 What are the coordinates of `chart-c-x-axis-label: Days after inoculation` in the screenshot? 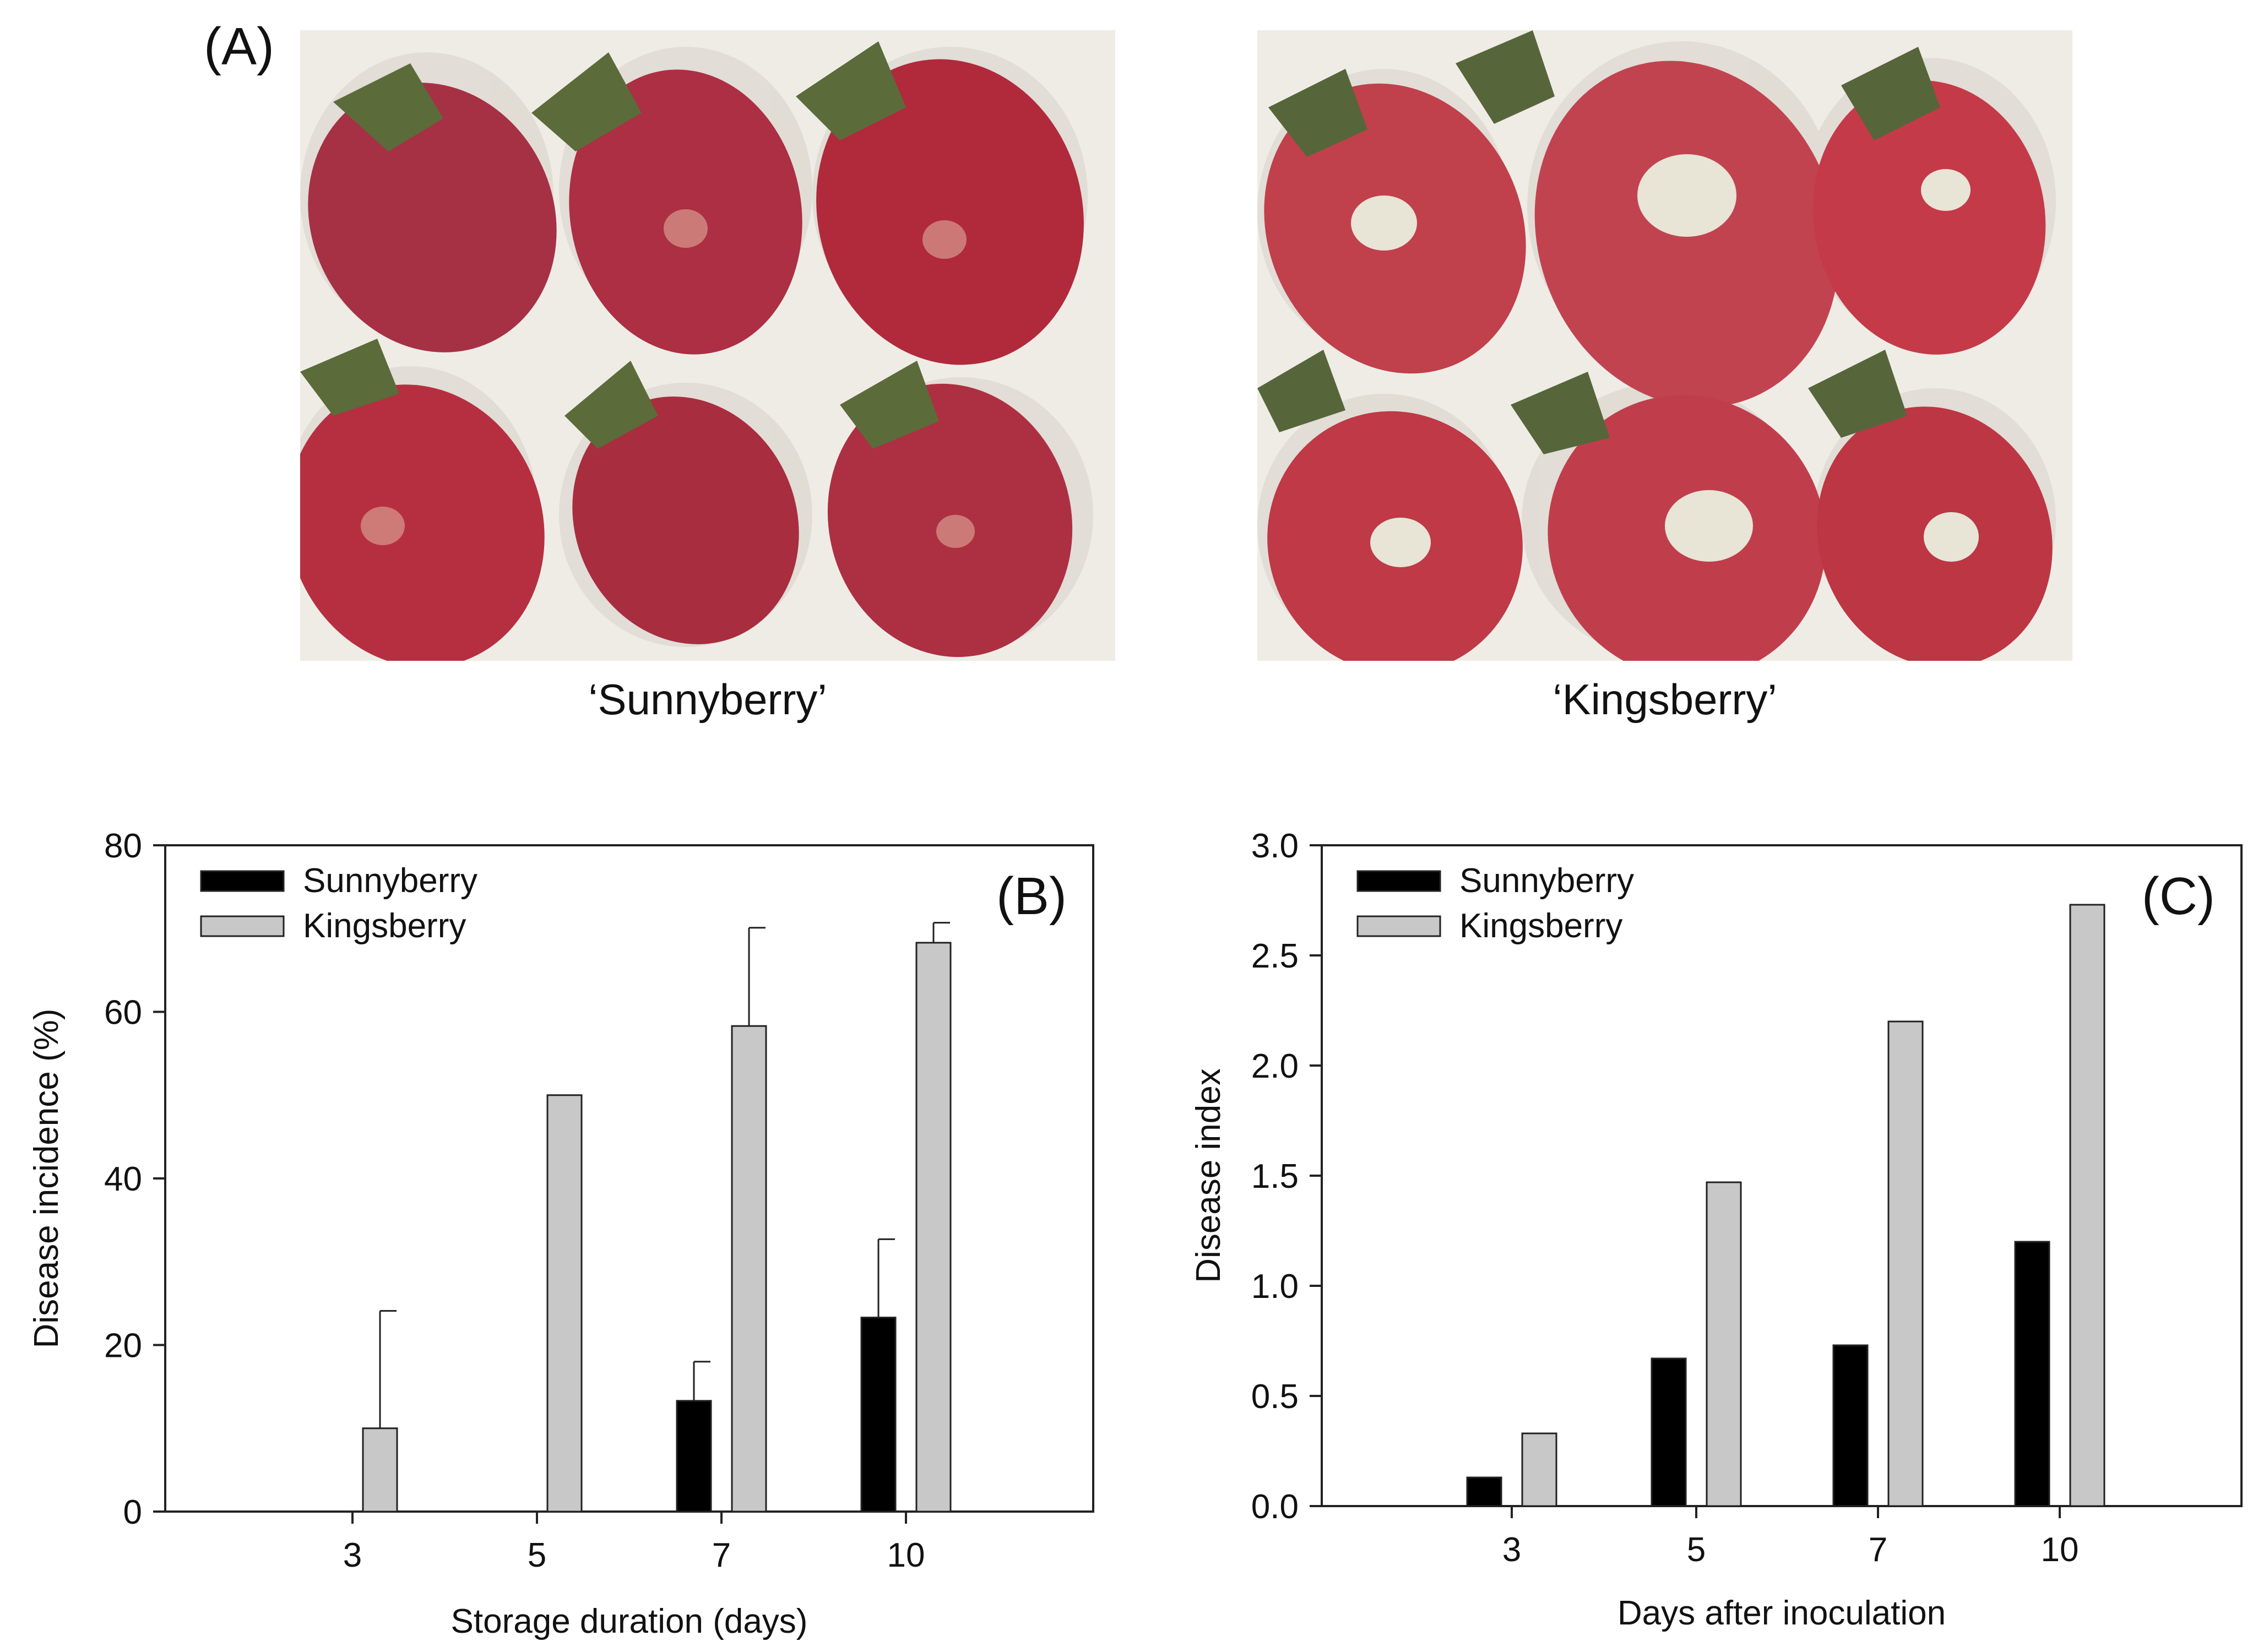 It's located at (1782, 1613).